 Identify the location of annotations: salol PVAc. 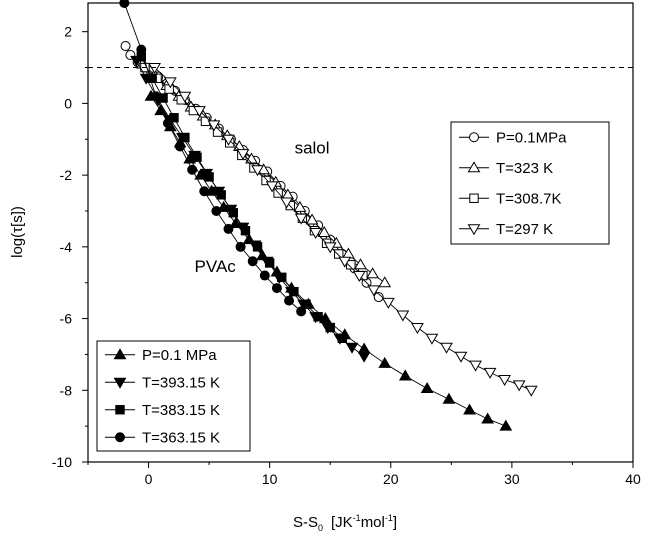
(262, 207).